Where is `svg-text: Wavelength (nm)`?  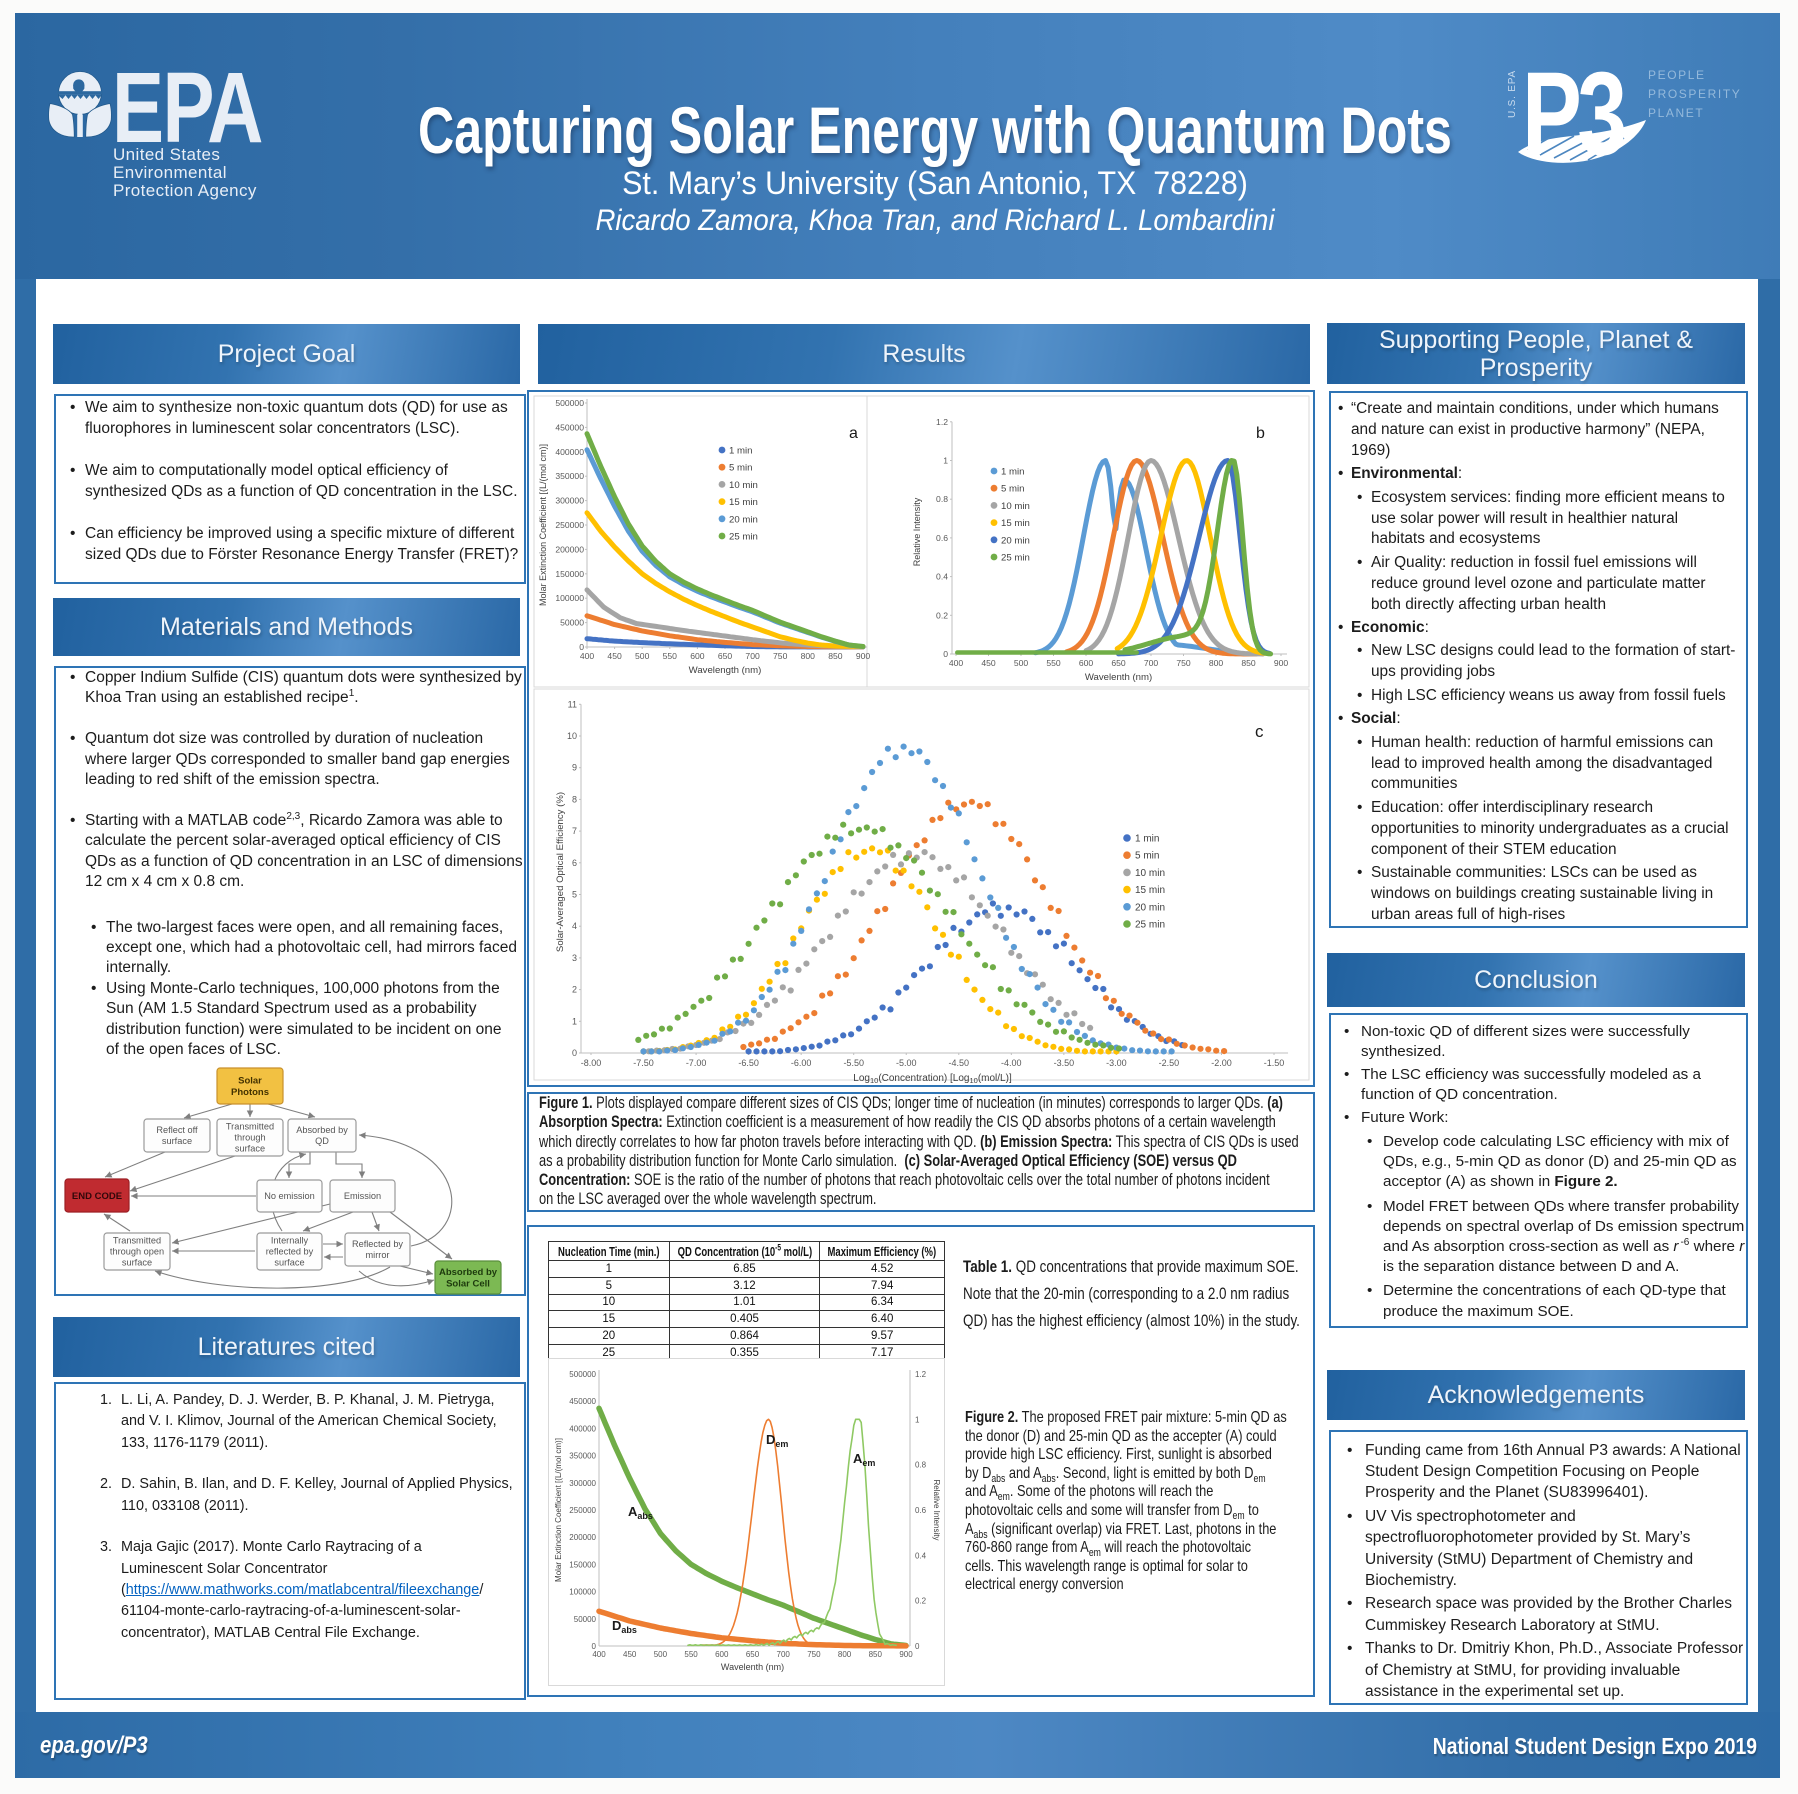 svg-text: Wavelength (nm) is located at coordinates (725, 670).